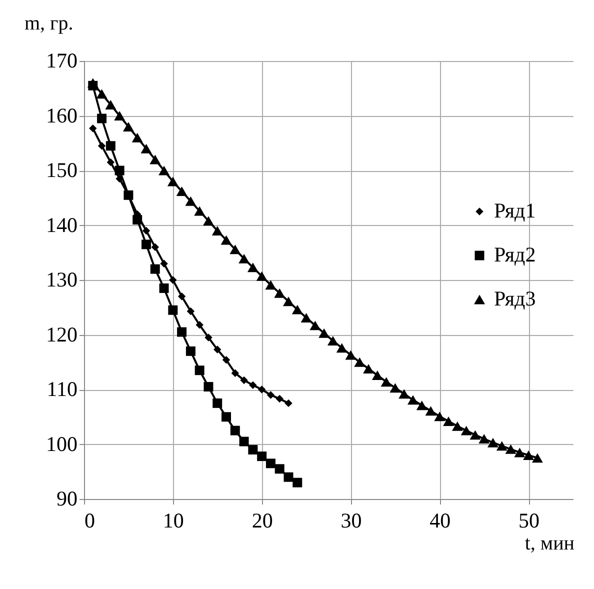 The image size is (594, 589). What do you see at coordinates (529, 520) in the screenshot?
I see `x-tick-label: 50` at bounding box center [529, 520].